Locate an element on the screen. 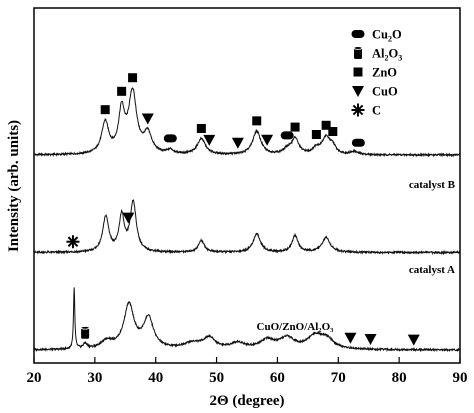 Image resolution: width=474 pixels, height=413 pixels. x-axis-title: 2Θ (degree) is located at coordinates (246, 401).